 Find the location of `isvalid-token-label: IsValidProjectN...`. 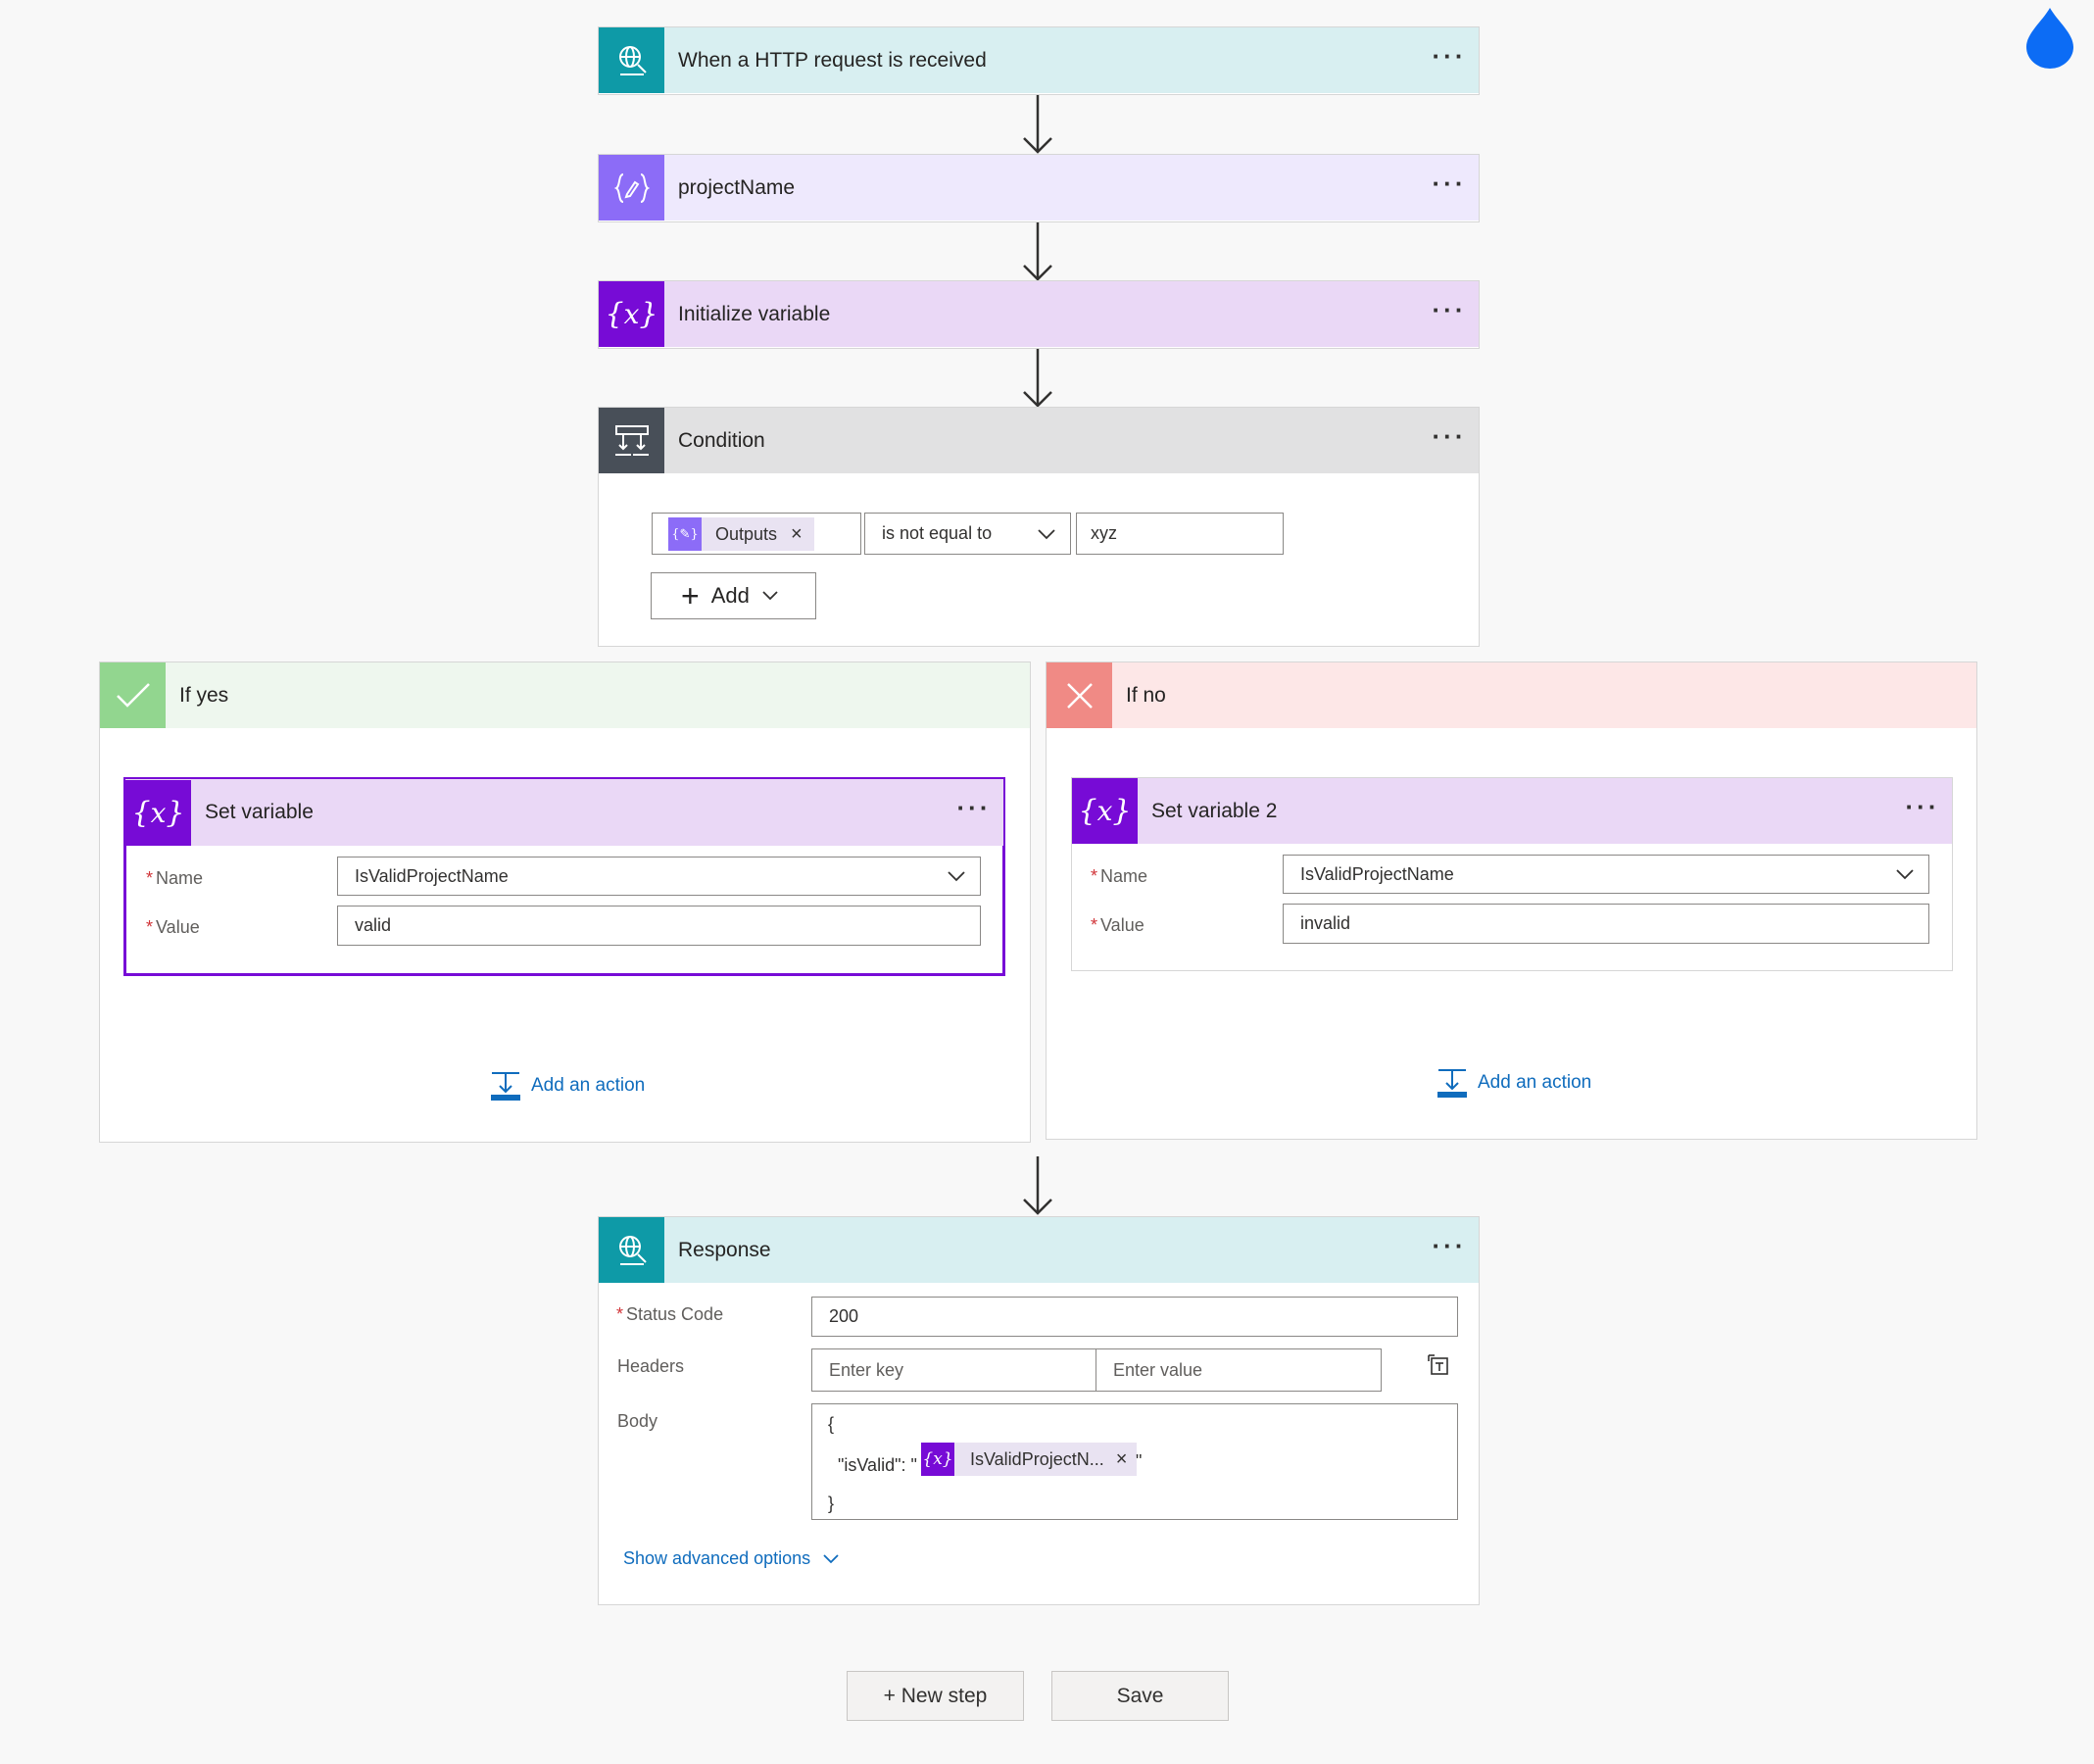

isvalid-token-label: IsValidProjectN... is located at coordinates (1037, 1458).